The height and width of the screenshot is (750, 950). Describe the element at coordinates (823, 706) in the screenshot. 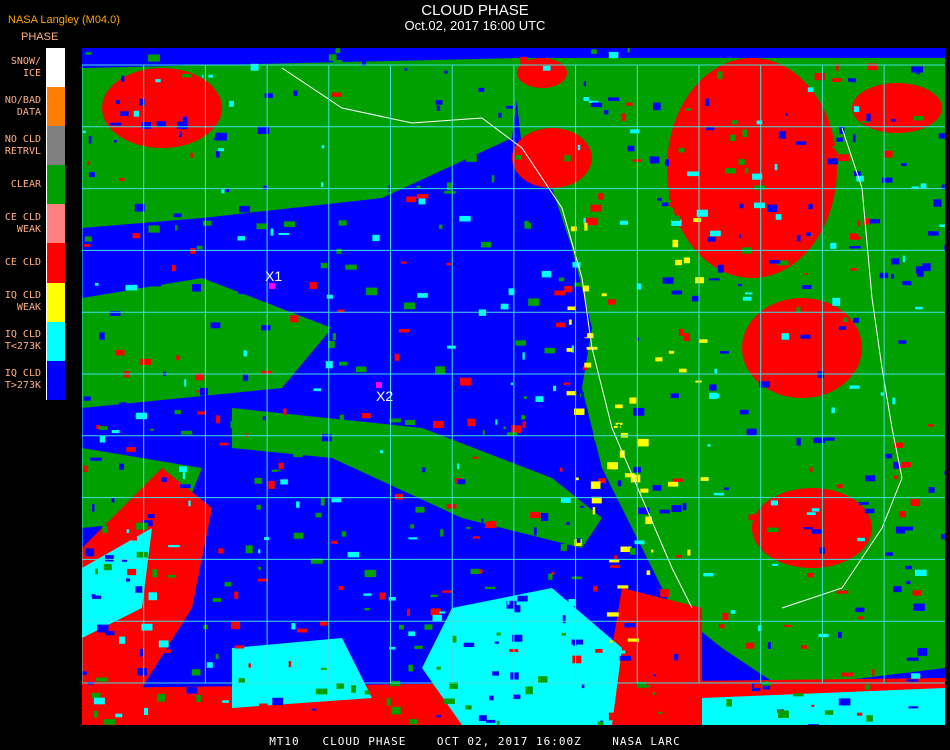

I see `cold-liquid-cloud-region` at that location.